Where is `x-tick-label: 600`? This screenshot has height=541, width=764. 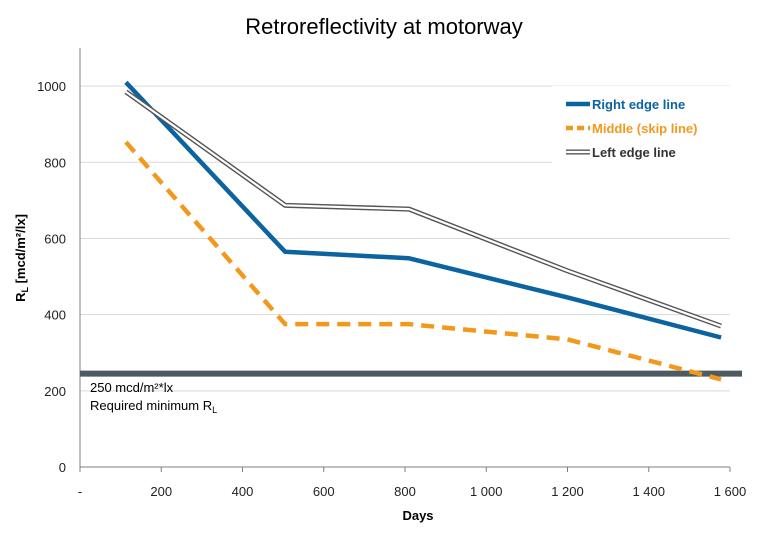 x-tick-label: 600 is located at coordinates (324, 491).